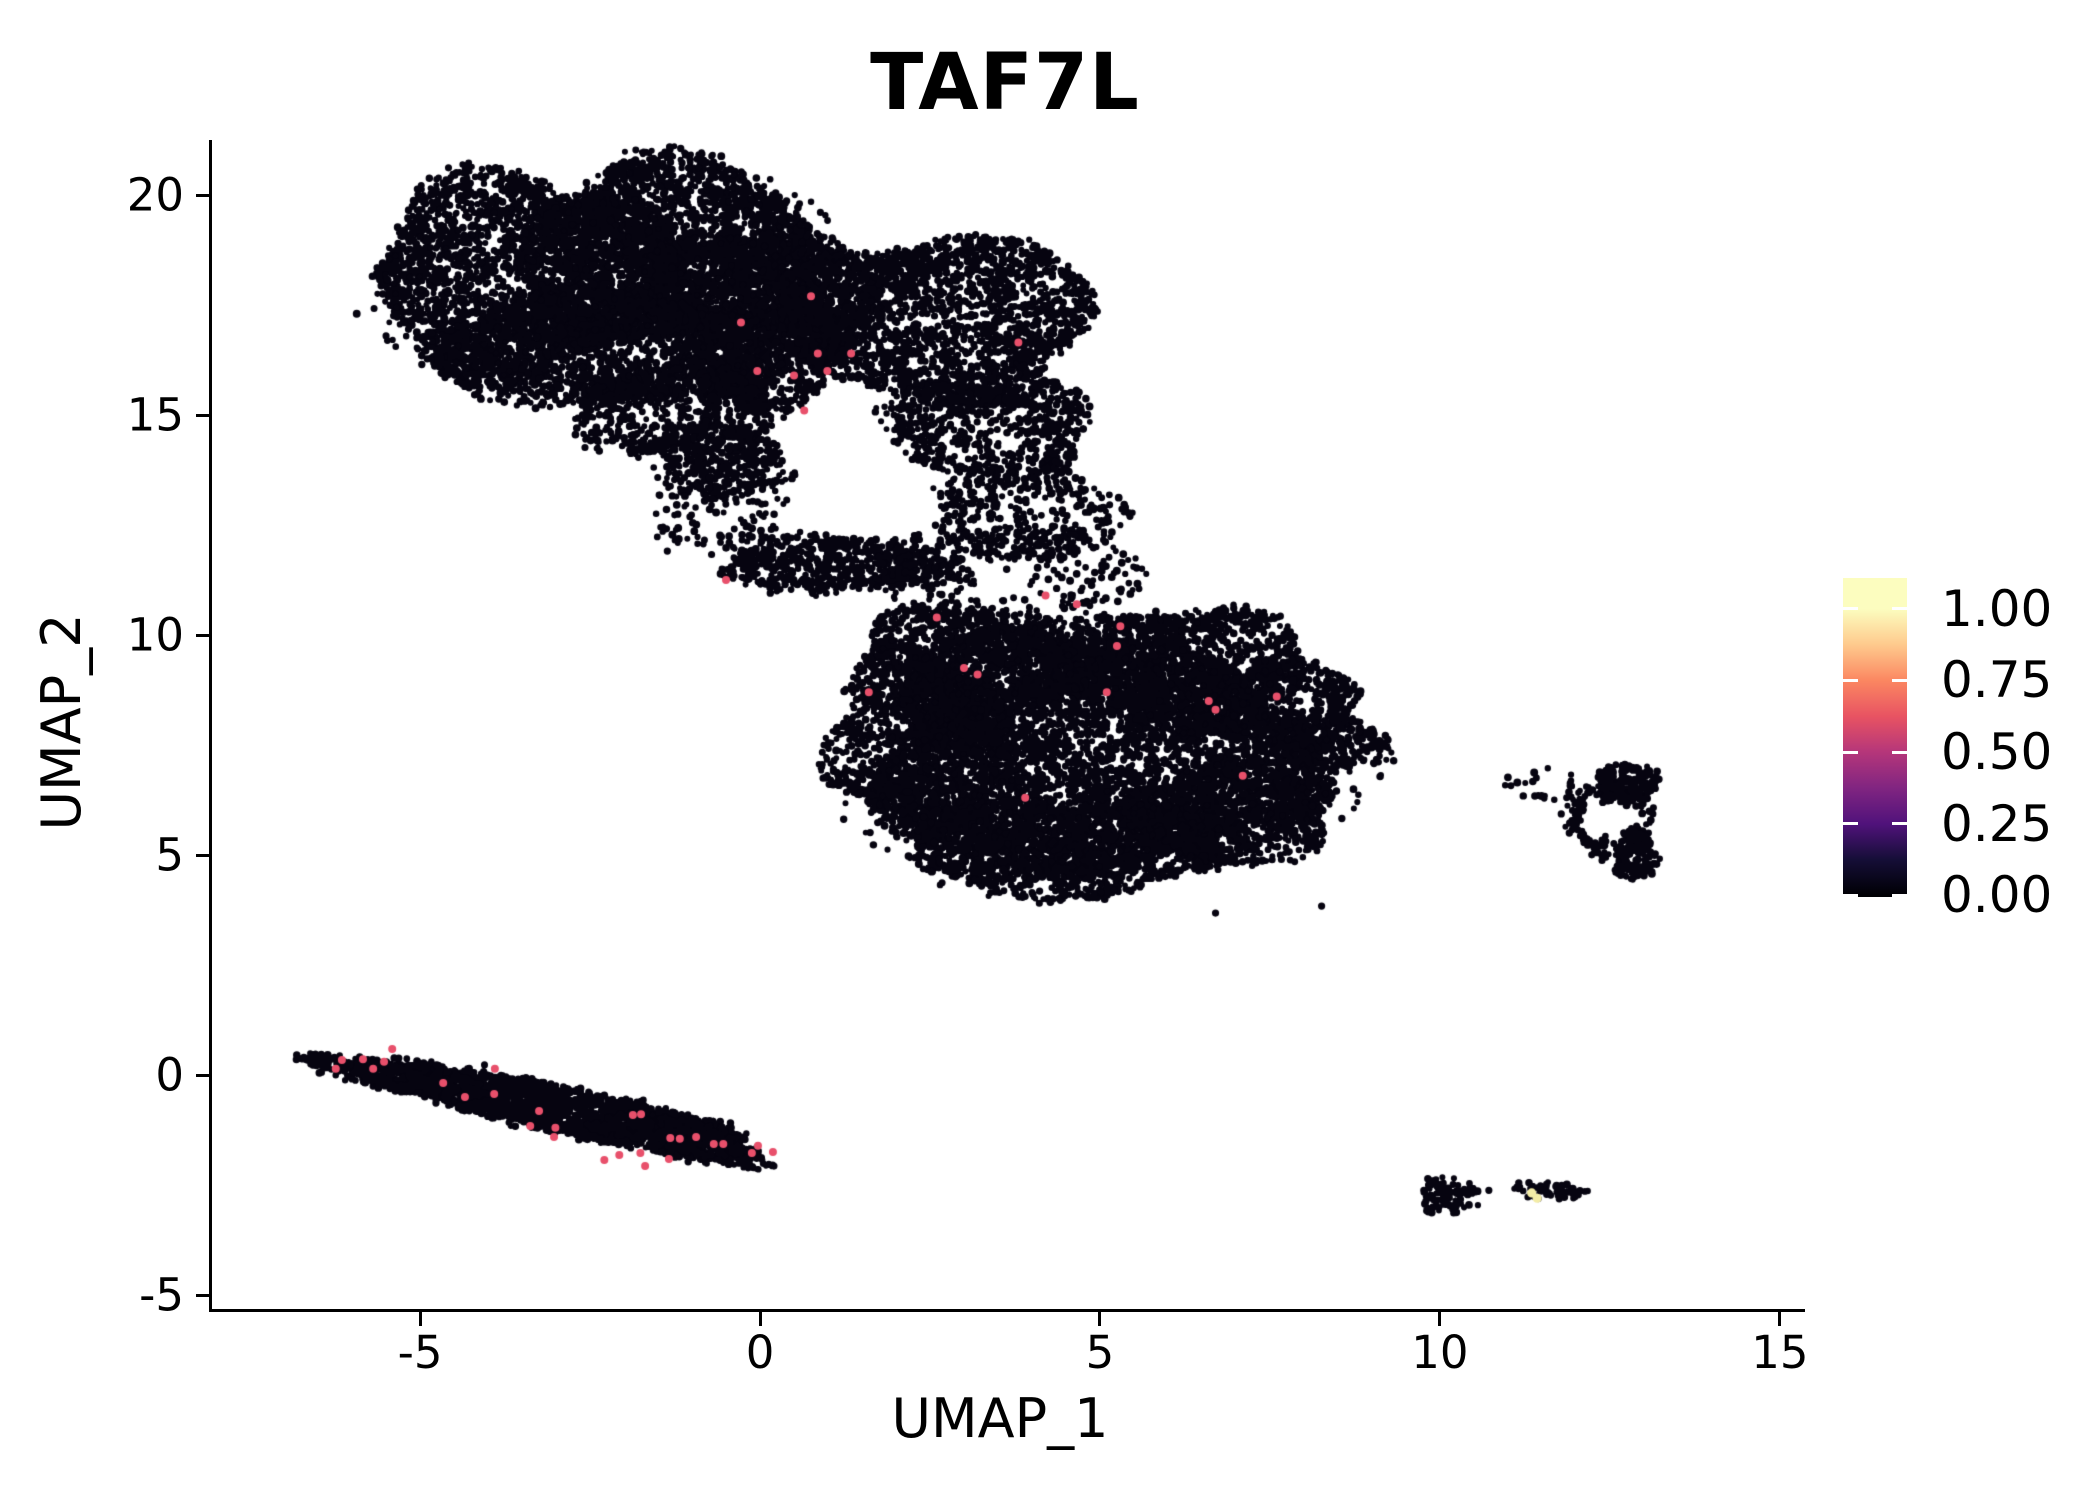 This screenshot has width=2100, height=1500. I want to click on x-axis-tick-label: -5, so click(420, 1352).